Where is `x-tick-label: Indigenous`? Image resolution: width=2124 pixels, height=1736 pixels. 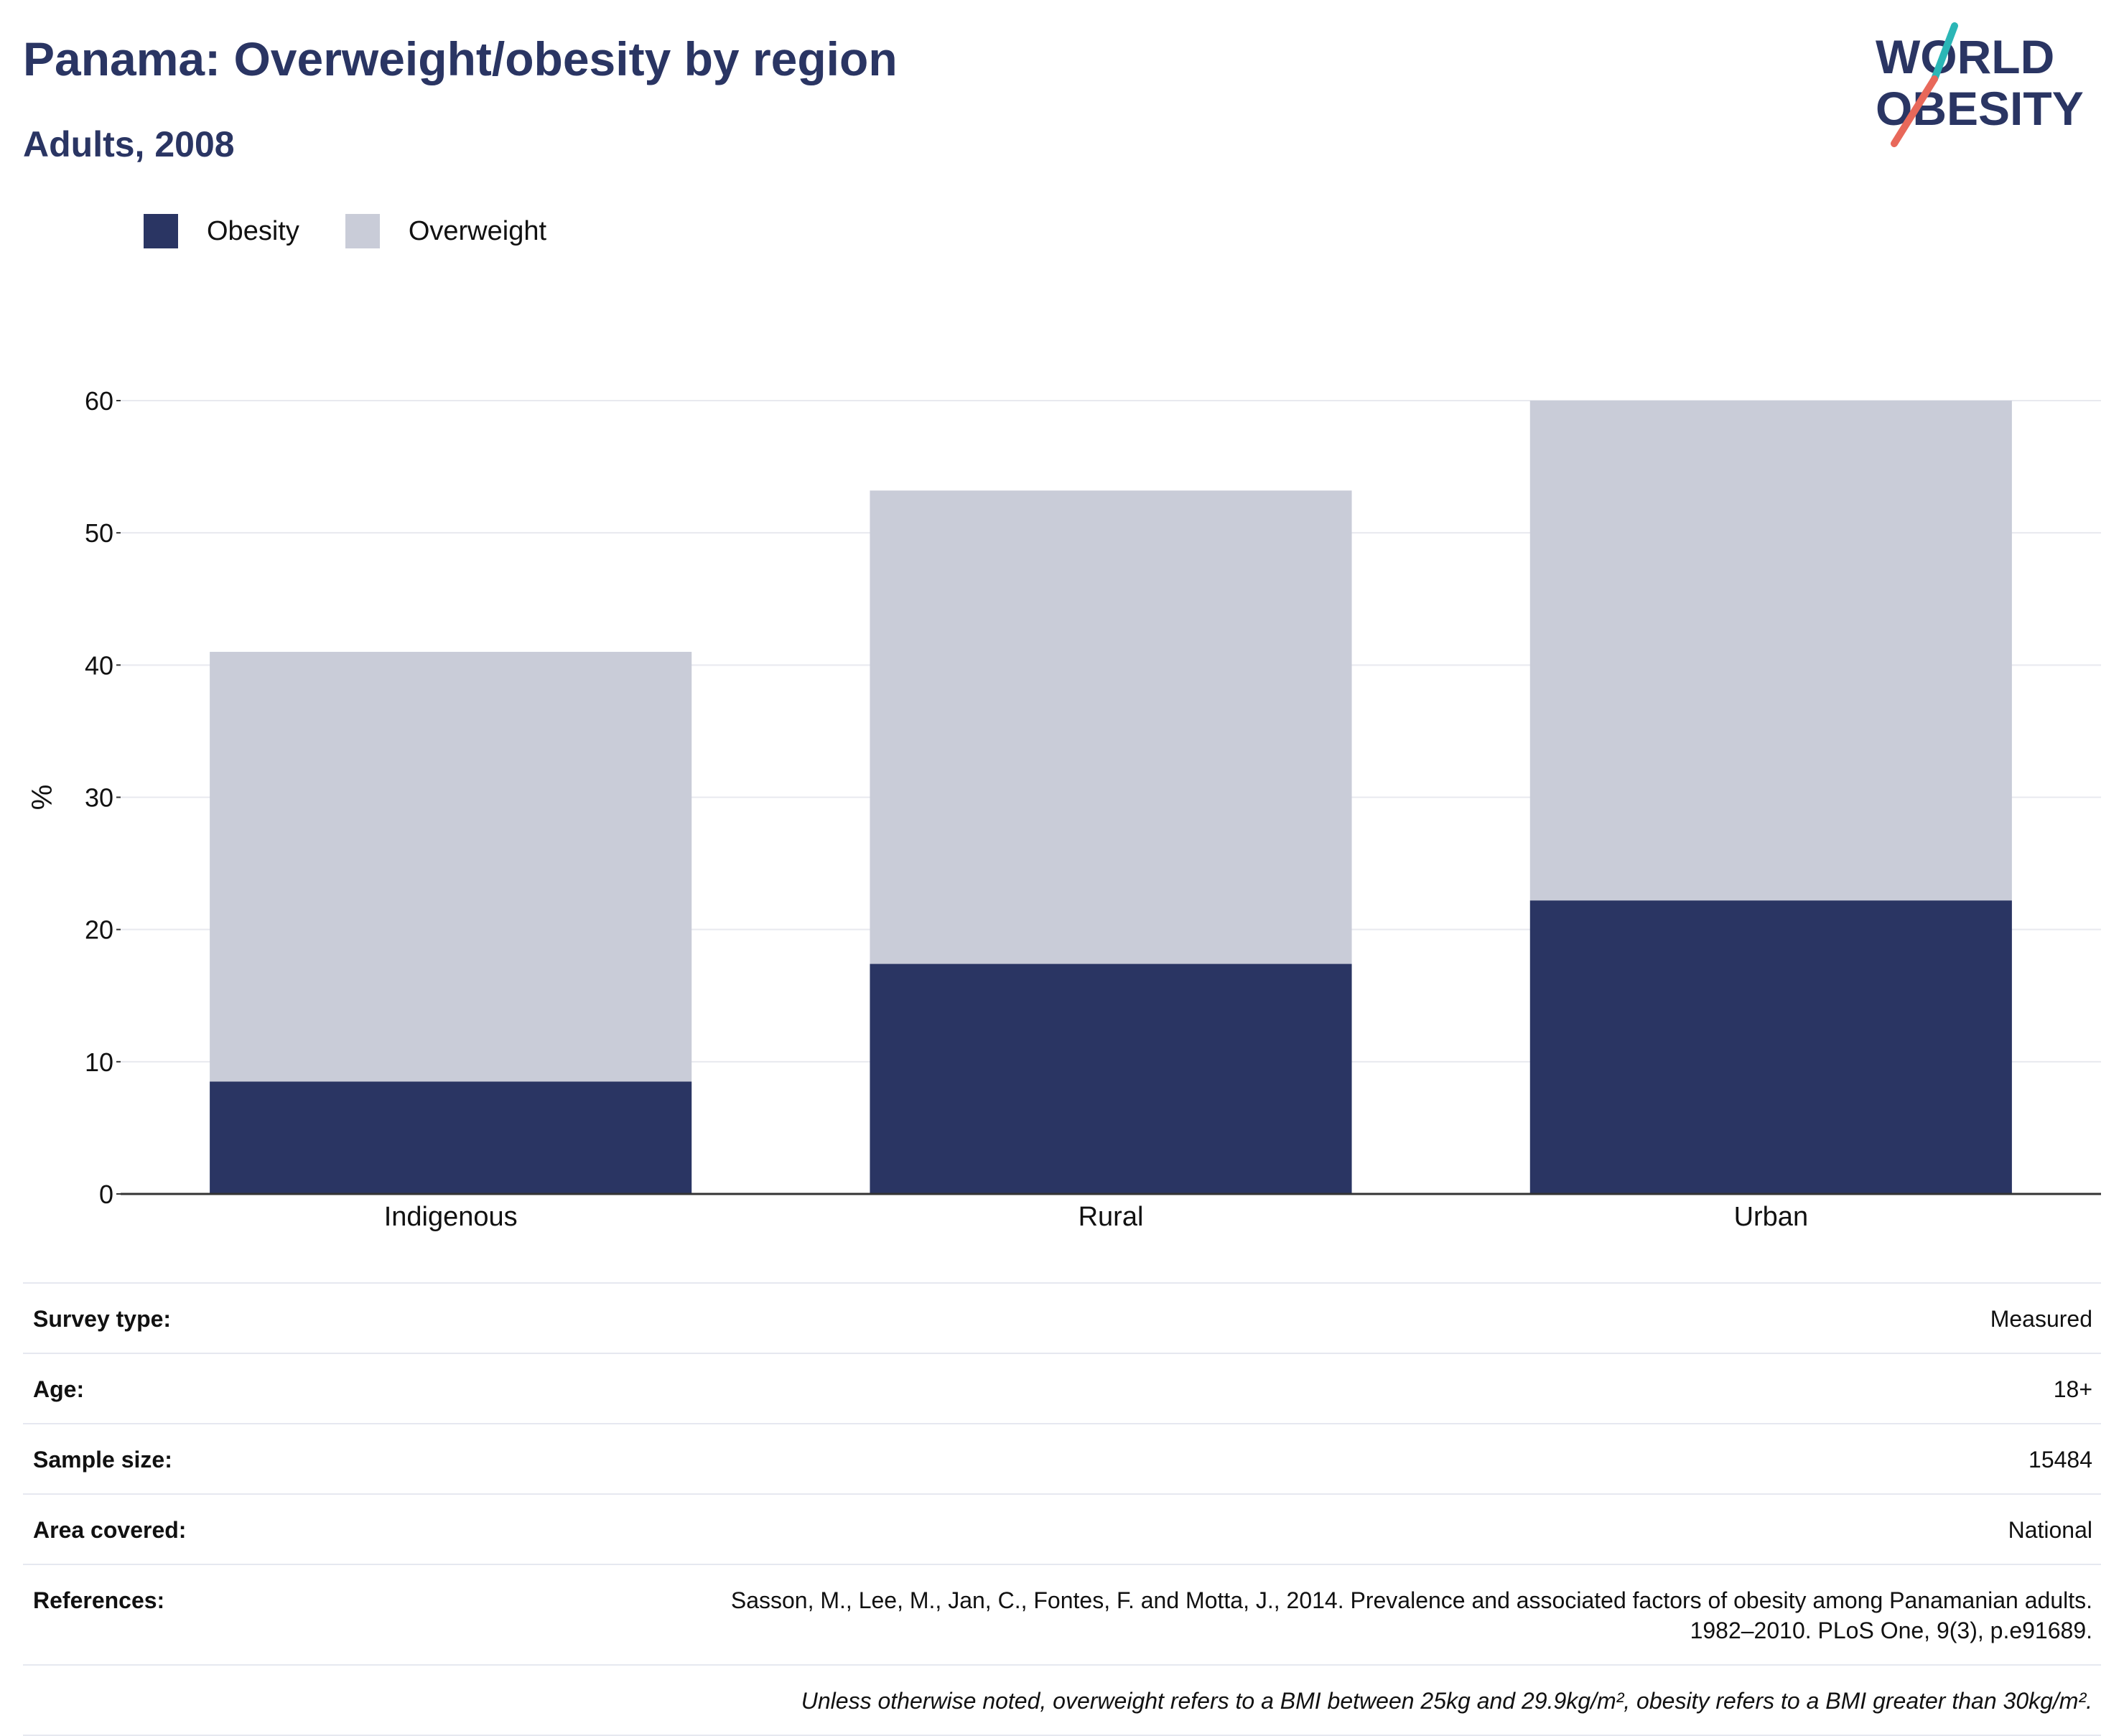
x-tick-label: Indigenous is located at coordinates (451, 1217).